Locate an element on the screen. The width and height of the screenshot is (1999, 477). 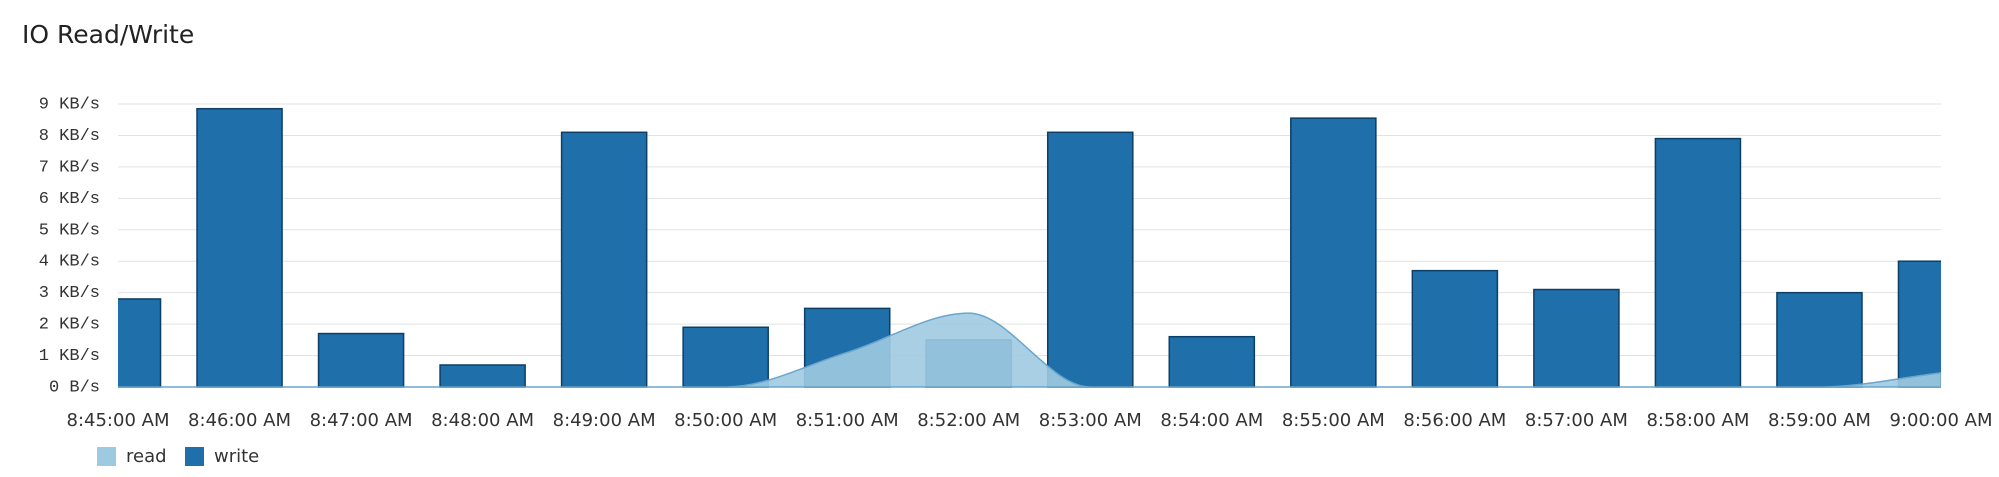
x-tick-label: 8:55:00 AM is located at coordinates (1333, 420).